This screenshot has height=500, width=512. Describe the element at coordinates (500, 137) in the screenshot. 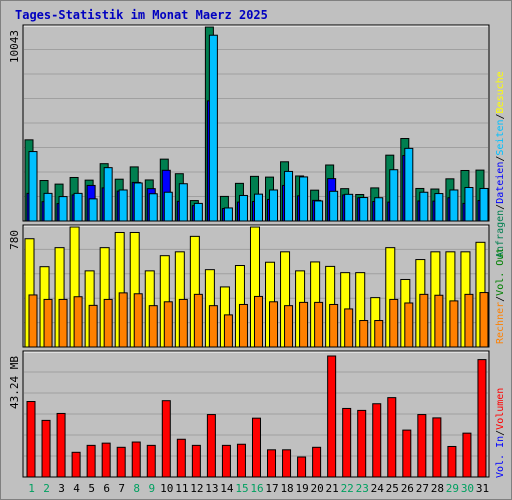

I see `legend-seiten: Seiten` at that location.